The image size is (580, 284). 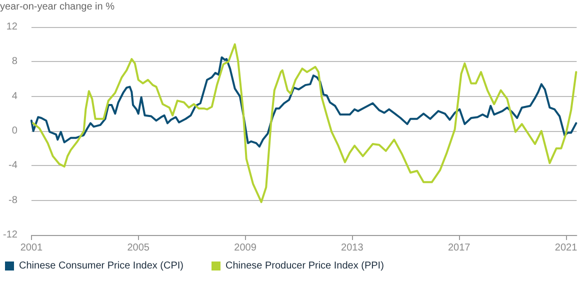 I want to click on y-tick-label: 12, so click(x=12, y=27).